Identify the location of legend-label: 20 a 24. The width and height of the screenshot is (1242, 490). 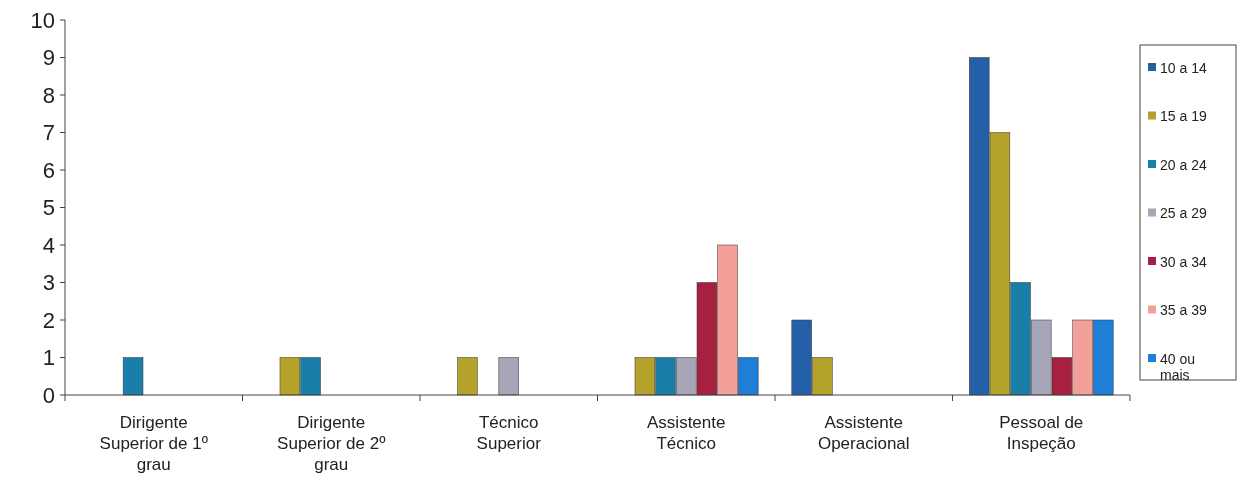
(1183, 164).